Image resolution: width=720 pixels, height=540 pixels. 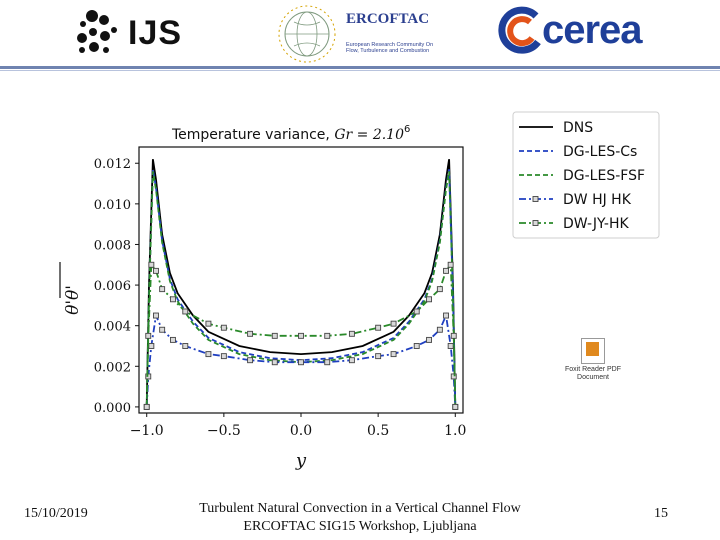 I want to click on foxit-label-line2: Document, so click(x=593, y=377).